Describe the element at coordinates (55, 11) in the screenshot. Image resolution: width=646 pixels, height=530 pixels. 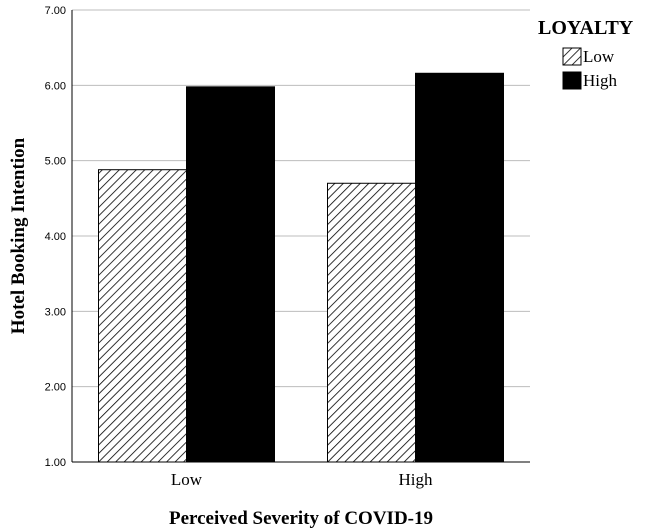
I see `y-tick-label: 7.00` at that location.